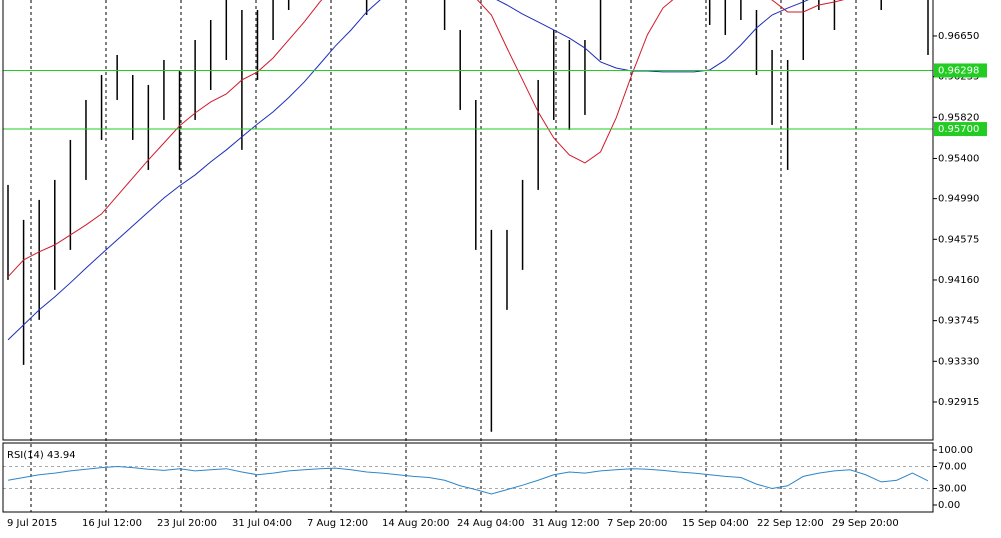 This screenshot has width=1001, height=538. I want to click on x-tick-label: 31 Aug 12:00, so click(565, 523).